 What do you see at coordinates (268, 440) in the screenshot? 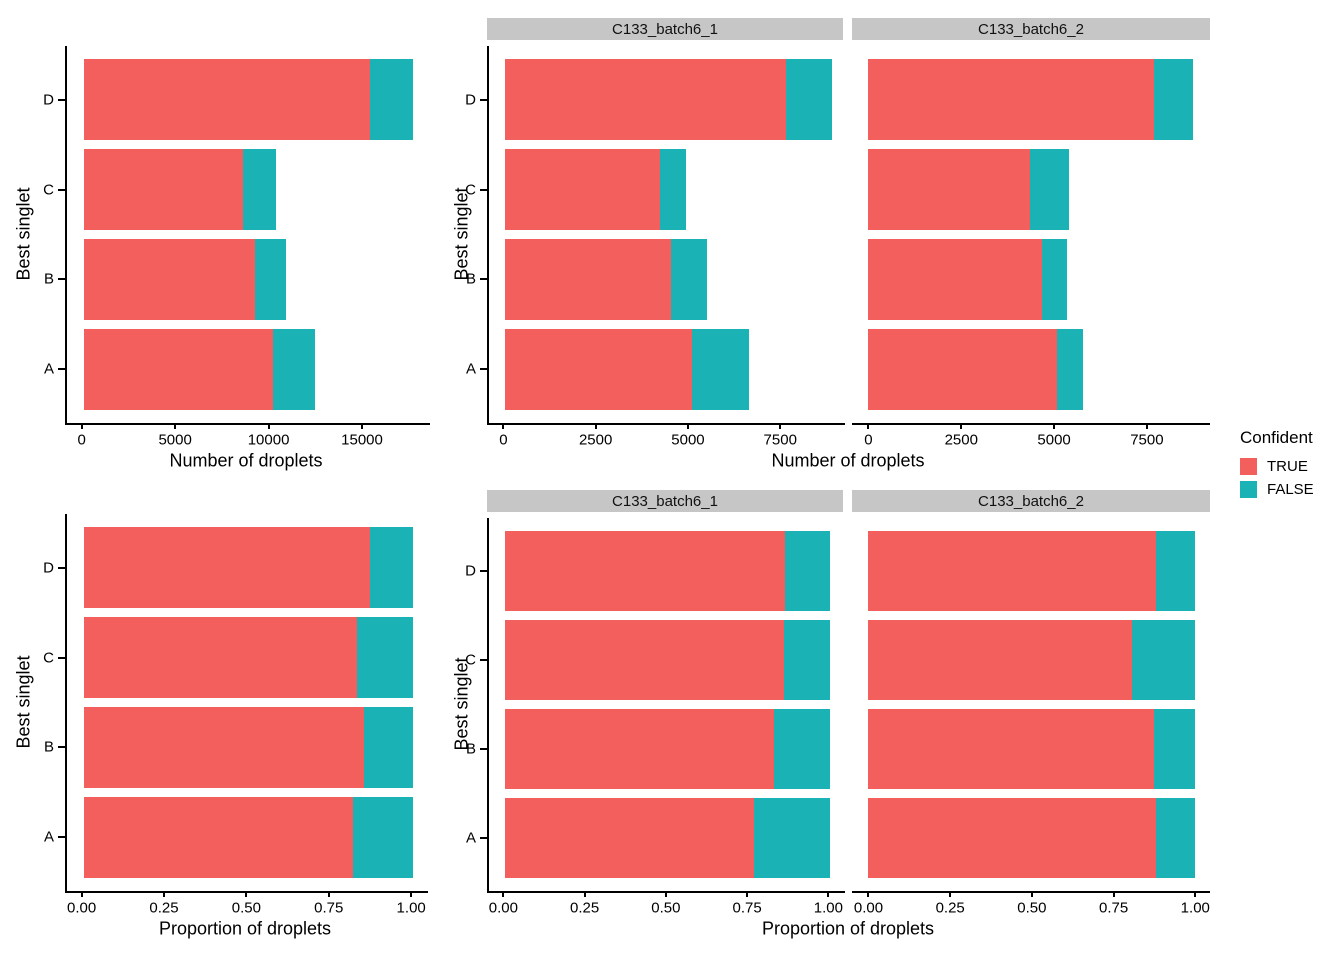
I see `x-tick-label: 10000` at bounding box center [268, 440].